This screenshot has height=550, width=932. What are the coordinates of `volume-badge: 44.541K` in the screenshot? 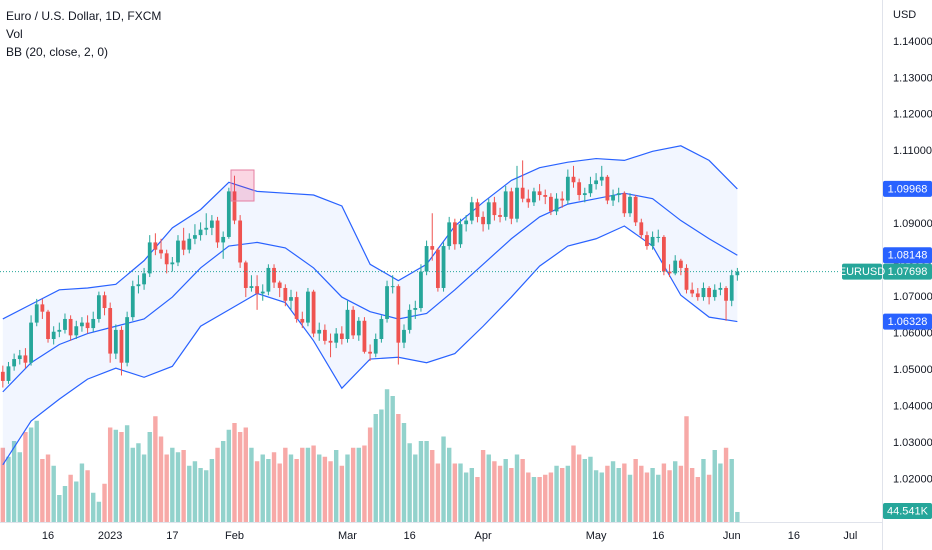 It's located at (908, 511).